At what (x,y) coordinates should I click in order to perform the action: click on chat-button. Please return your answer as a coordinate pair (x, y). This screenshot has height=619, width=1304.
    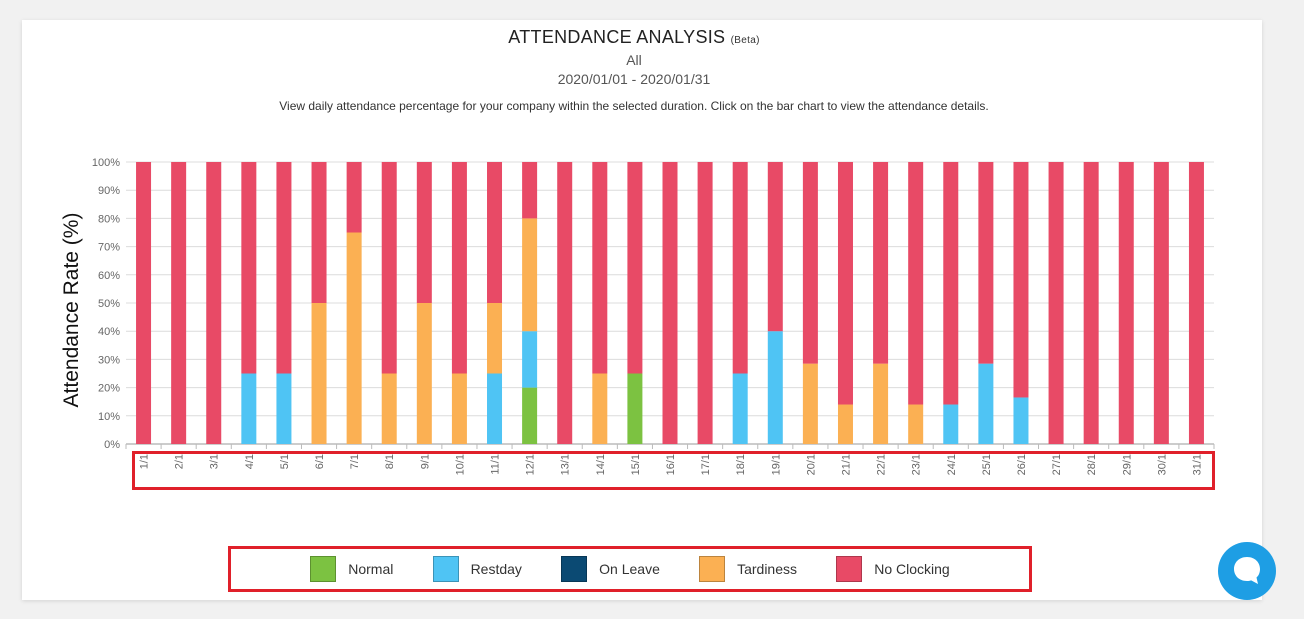
    Looking at the image, I should click on (1247, 571).